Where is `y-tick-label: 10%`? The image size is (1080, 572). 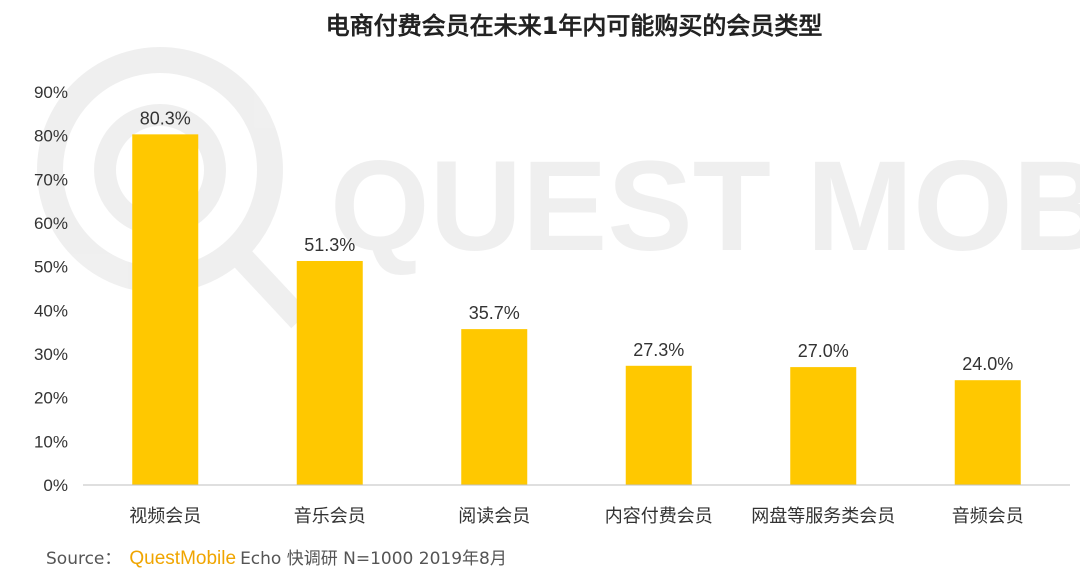
y-tick-label: 10% is located at coordinates (51, 441).